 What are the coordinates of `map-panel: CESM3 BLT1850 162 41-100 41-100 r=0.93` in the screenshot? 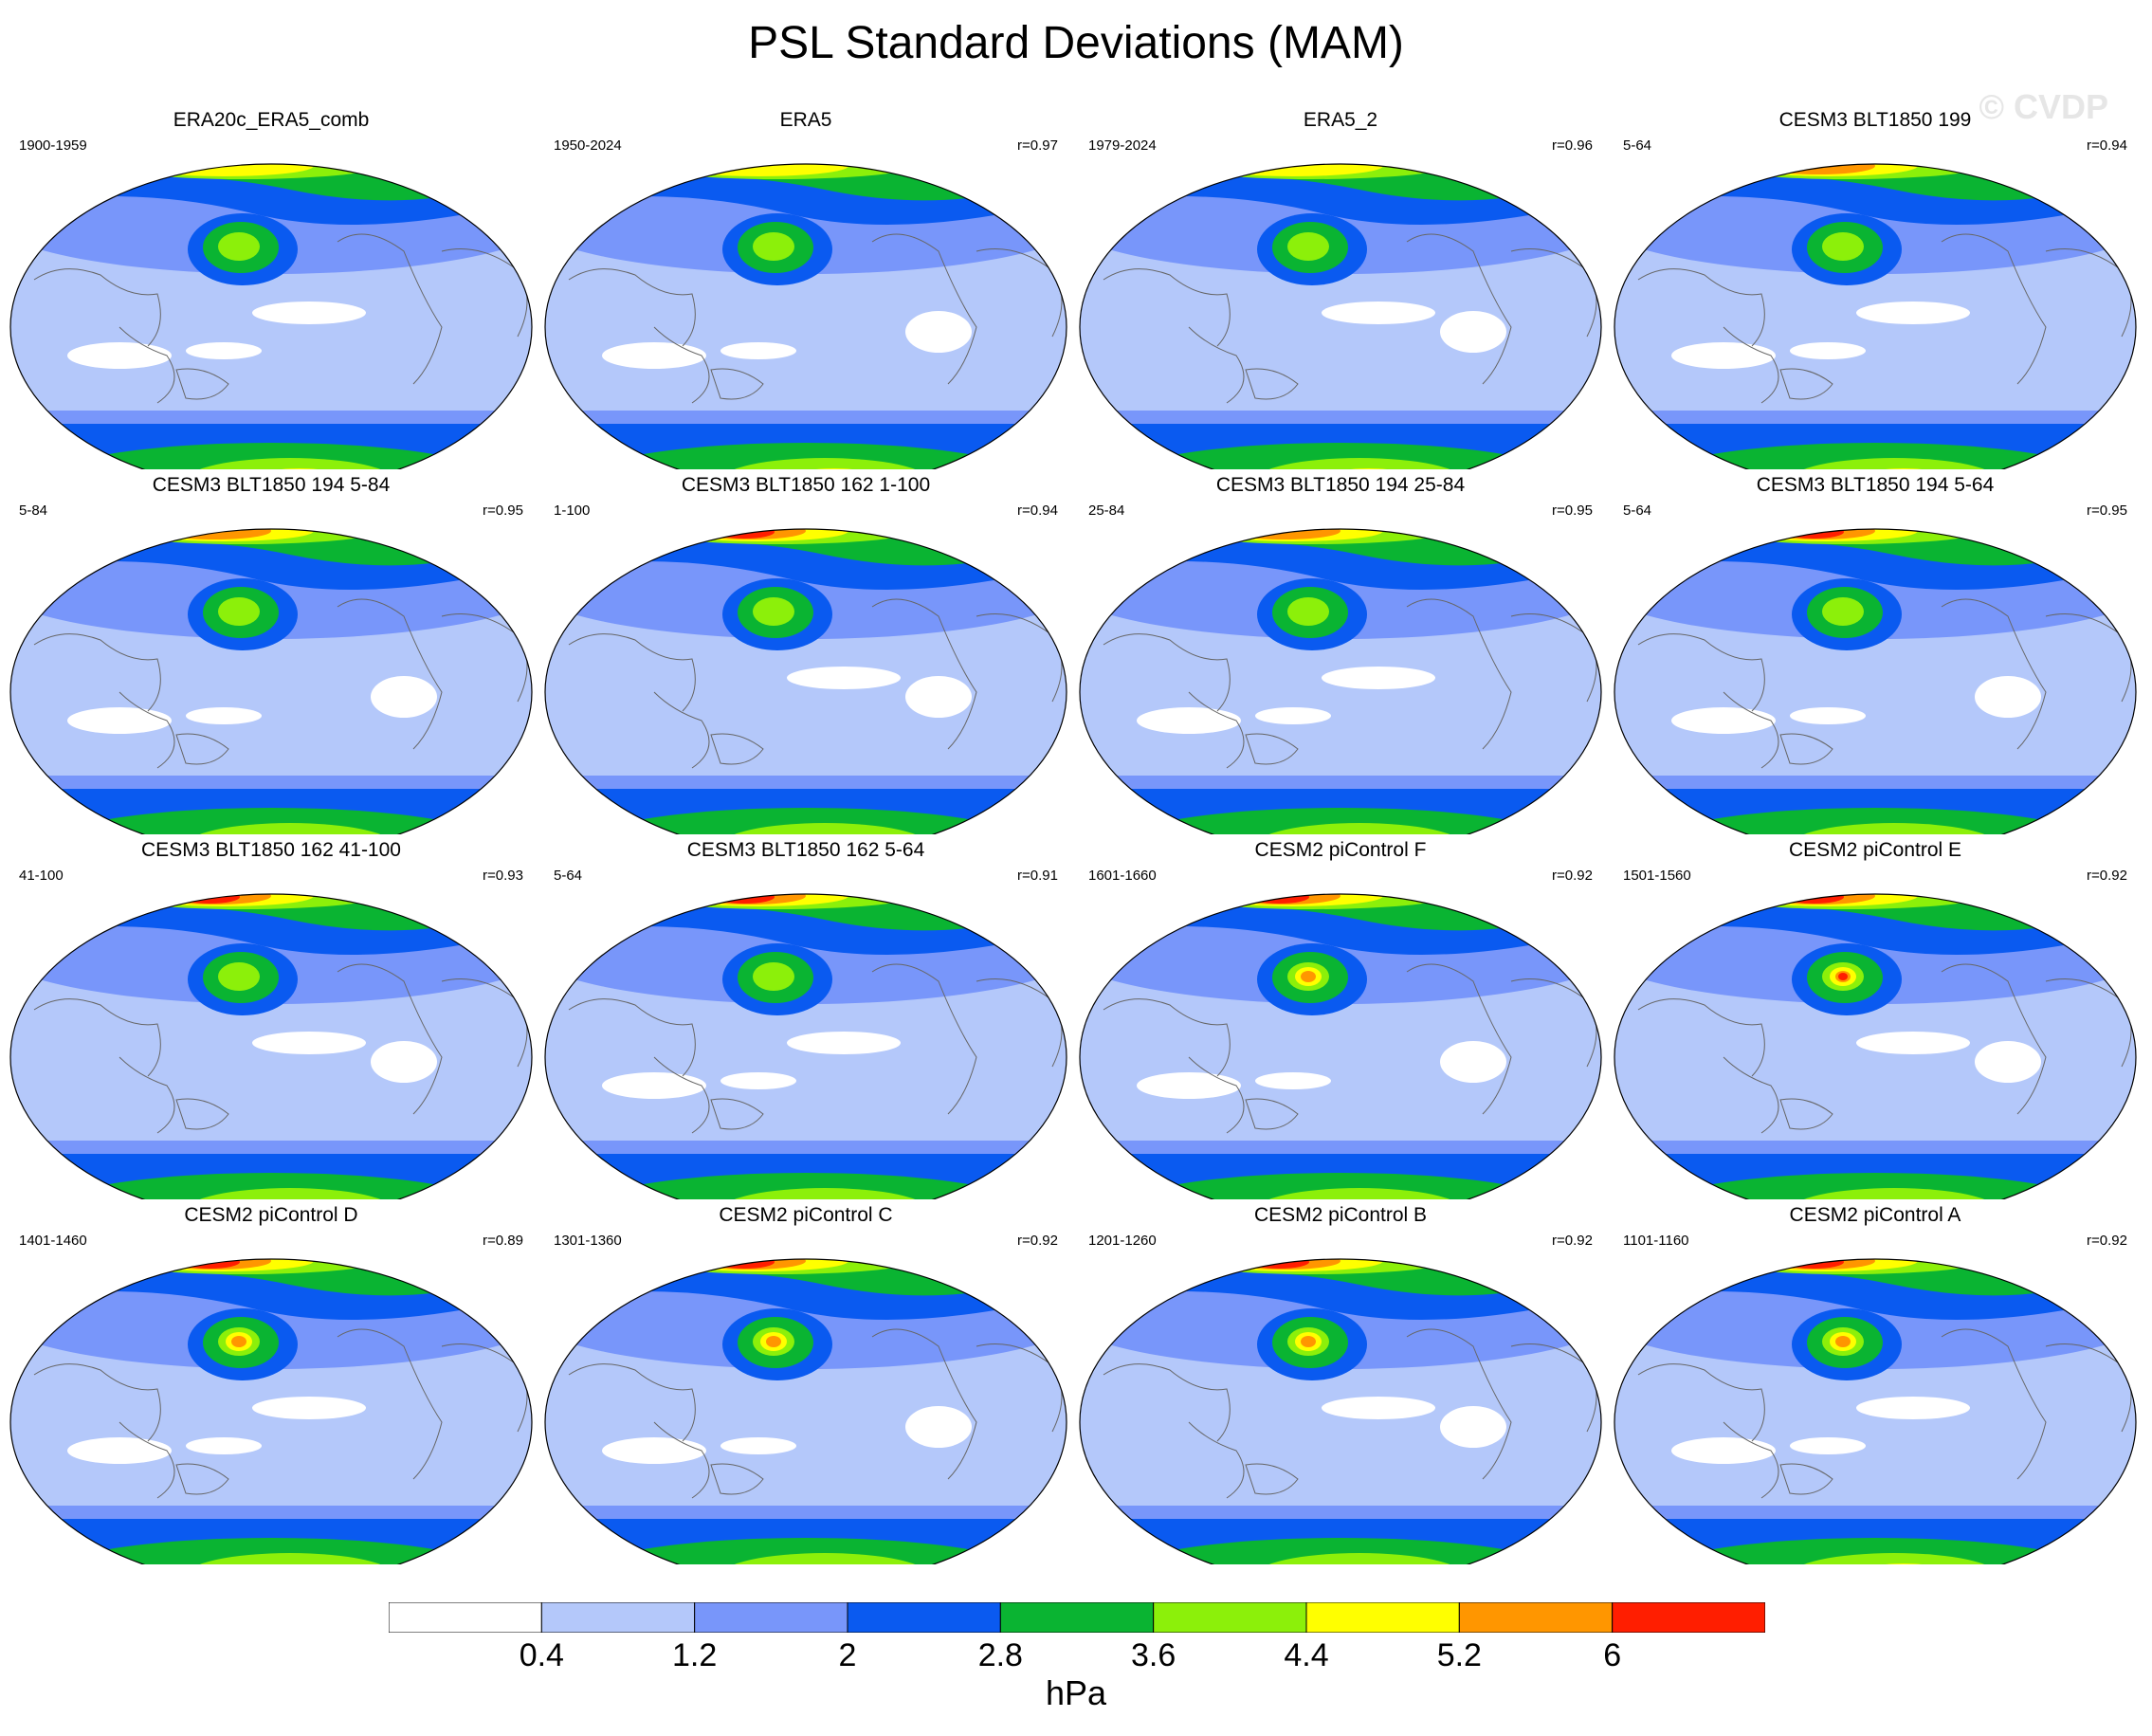 It's located at (271, 1019).